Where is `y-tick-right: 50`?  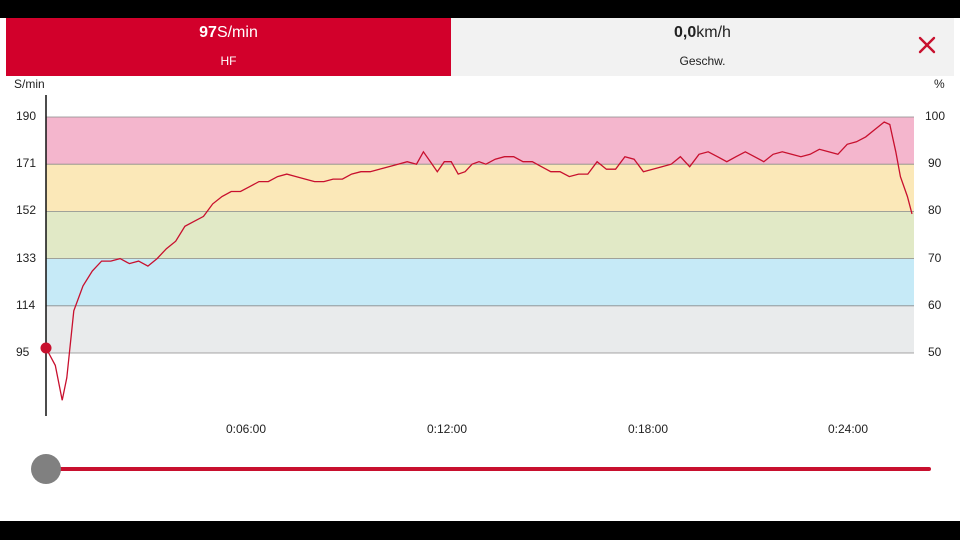
y-tick-right: 50 is located at coordinates (935, 352).